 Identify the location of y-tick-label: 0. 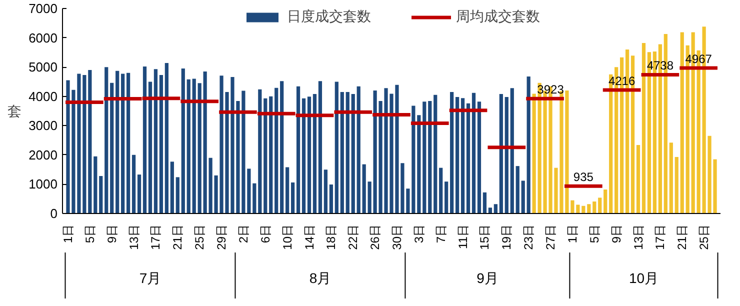
(54, 213).